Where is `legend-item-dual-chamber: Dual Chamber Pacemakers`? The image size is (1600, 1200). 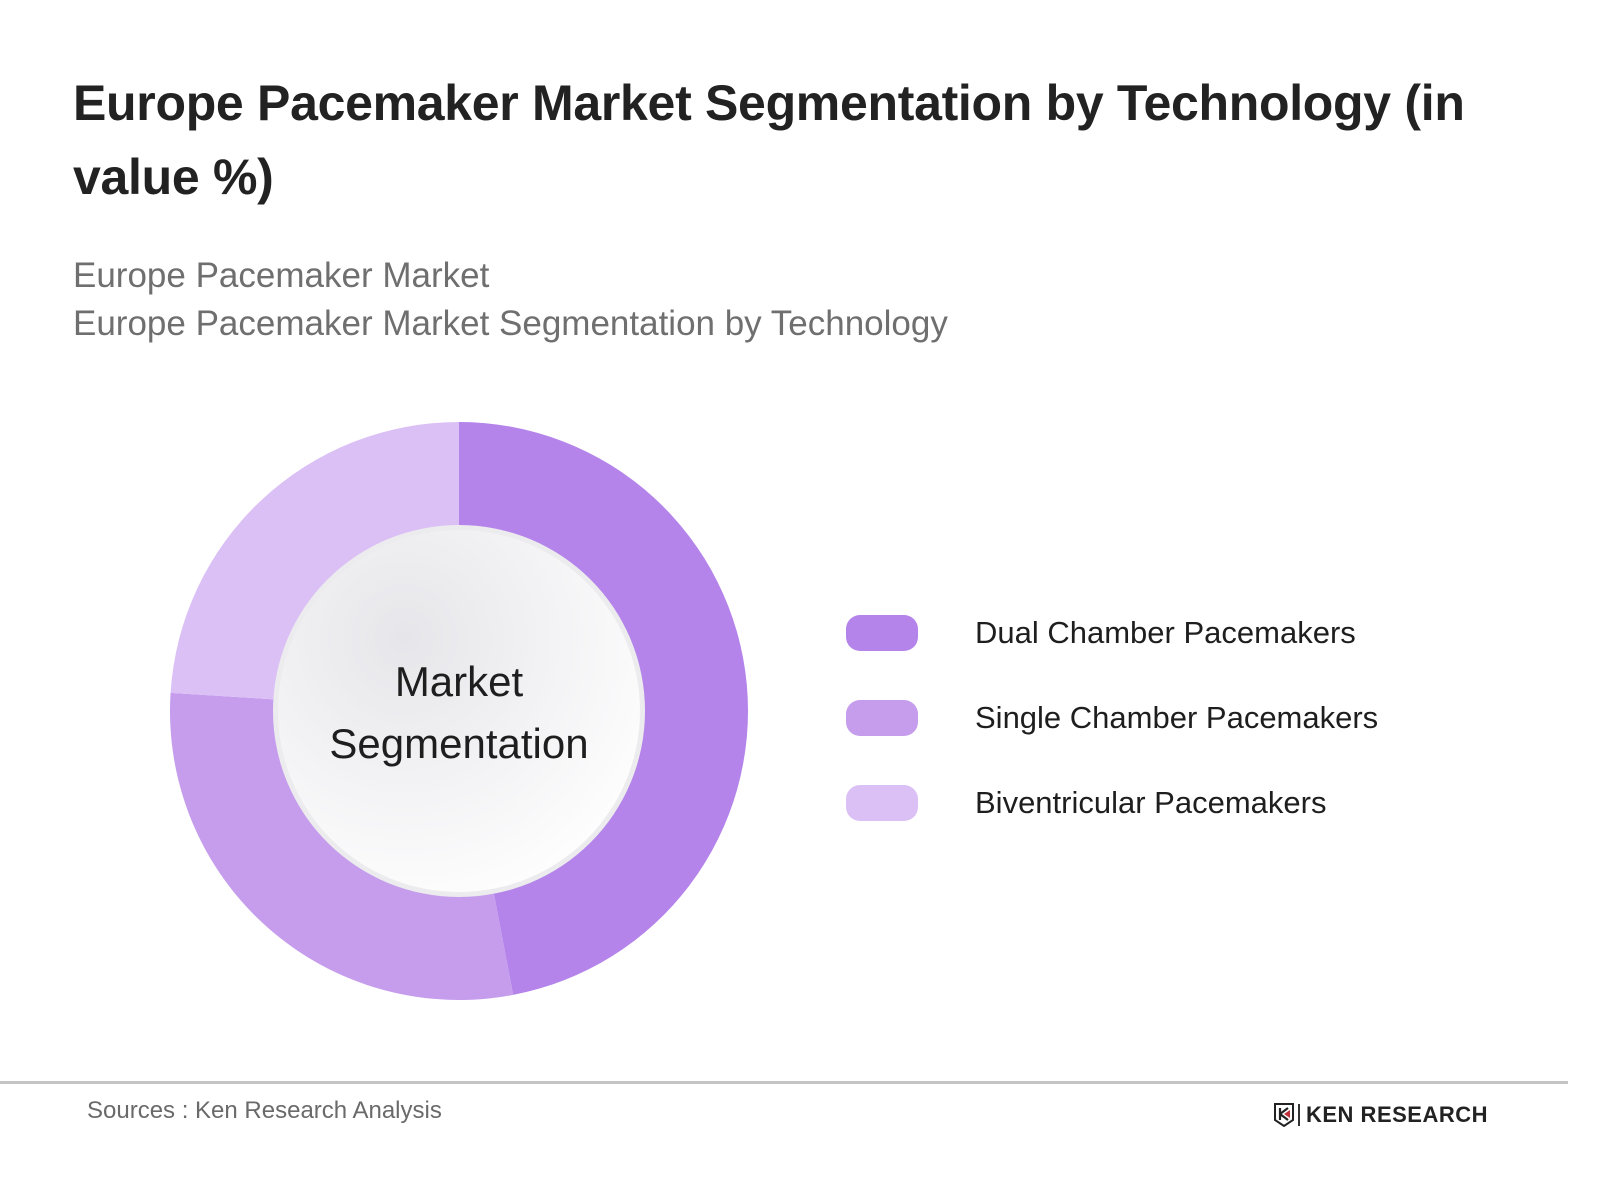 legend-item-dual-chamber: Dual Chamber Pacemakers is located at coordinates (1112, 632).